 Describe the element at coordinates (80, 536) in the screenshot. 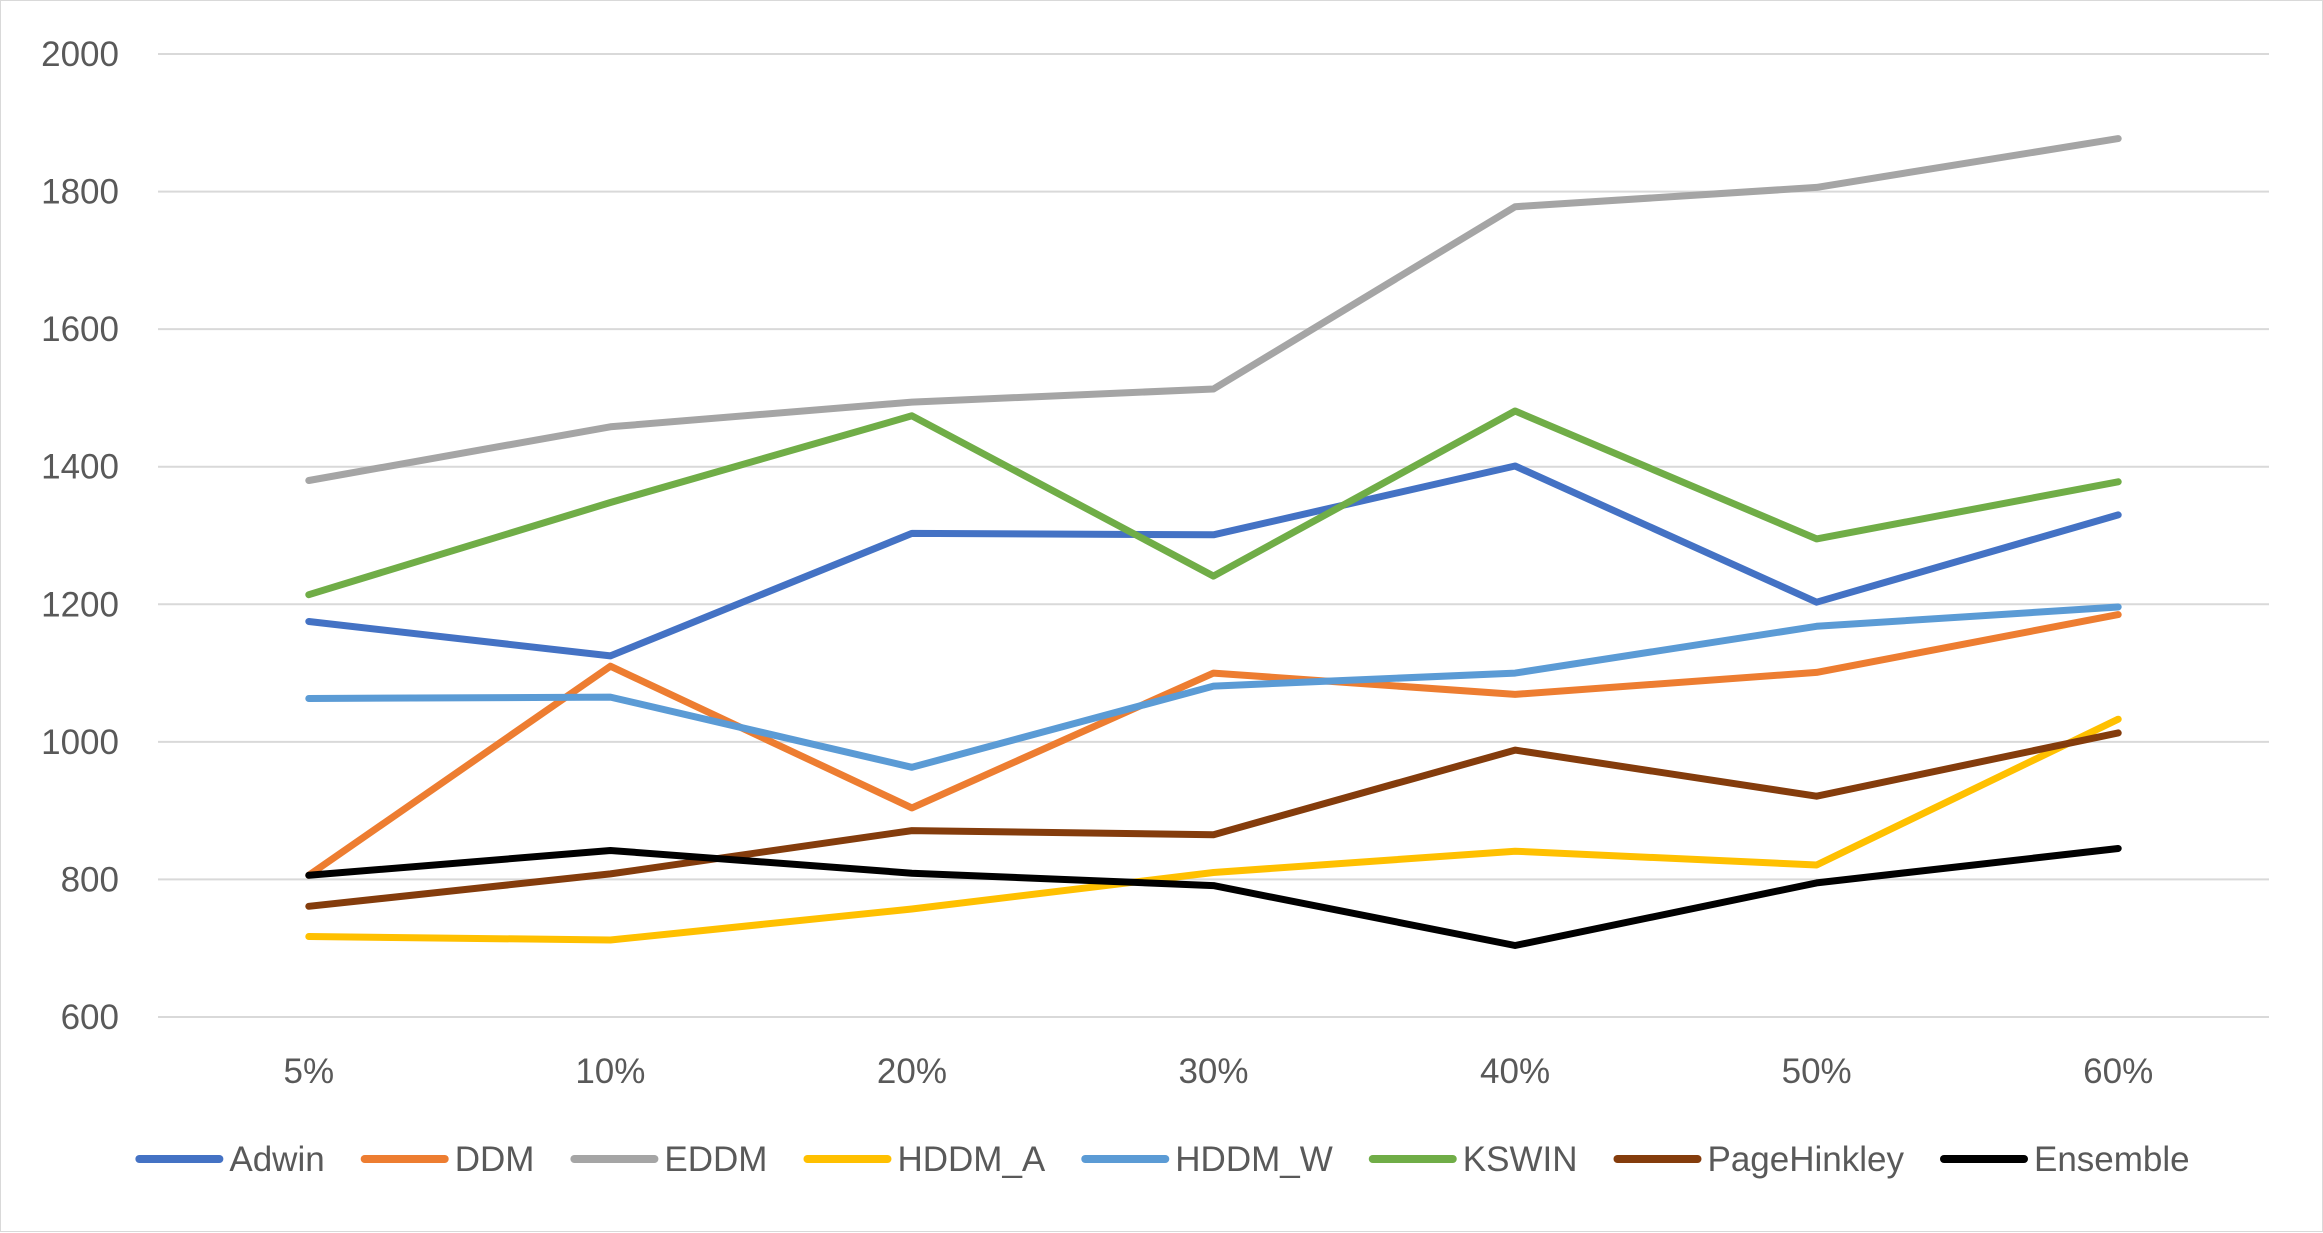

I see `y-axis-ticks: 600 800 1000 1200 1400 1600 1800 2000` at that location.